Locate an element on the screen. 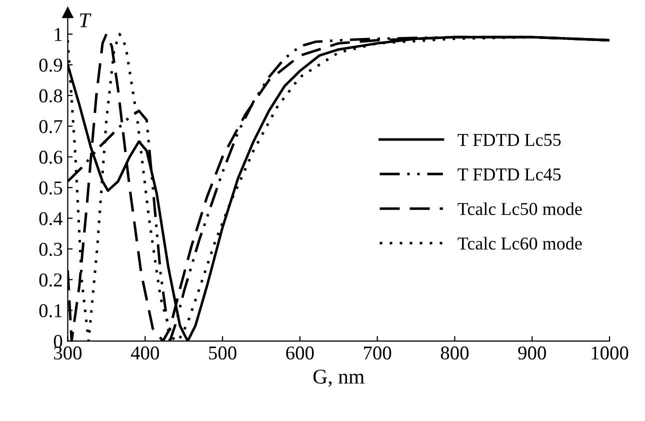  legend-label: T FDTD Lc45 is located at coordinates (509, 174).